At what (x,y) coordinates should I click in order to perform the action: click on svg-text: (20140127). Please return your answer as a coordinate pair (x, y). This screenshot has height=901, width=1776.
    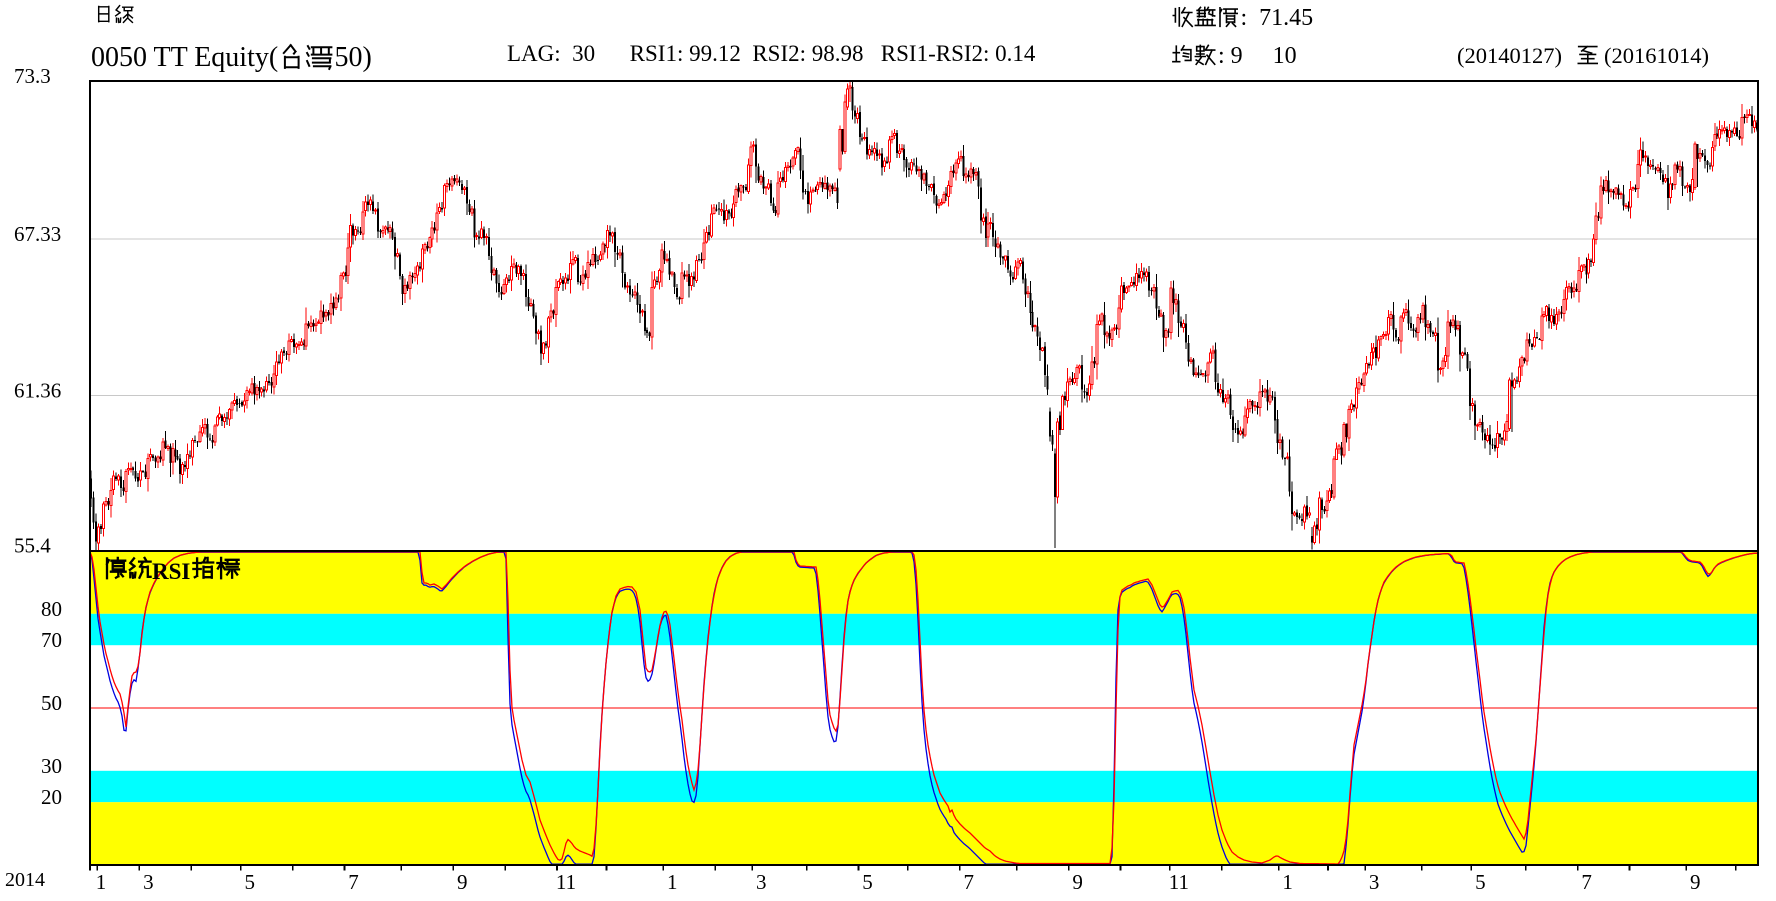
    Looking at the image, I should click on (1509, 55).